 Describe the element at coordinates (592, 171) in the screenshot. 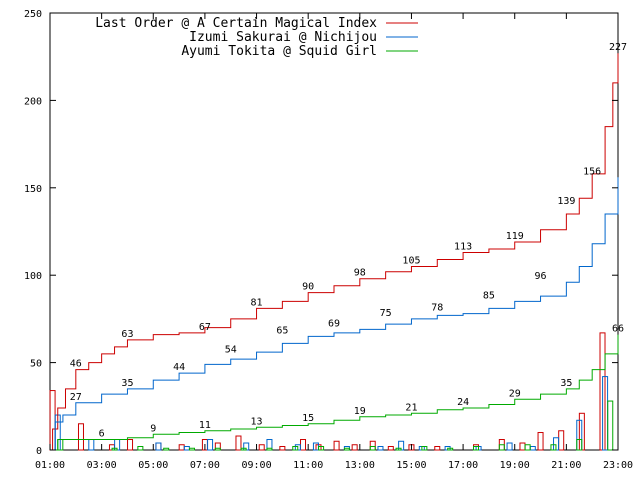

I see `data-label: 156` at that location.